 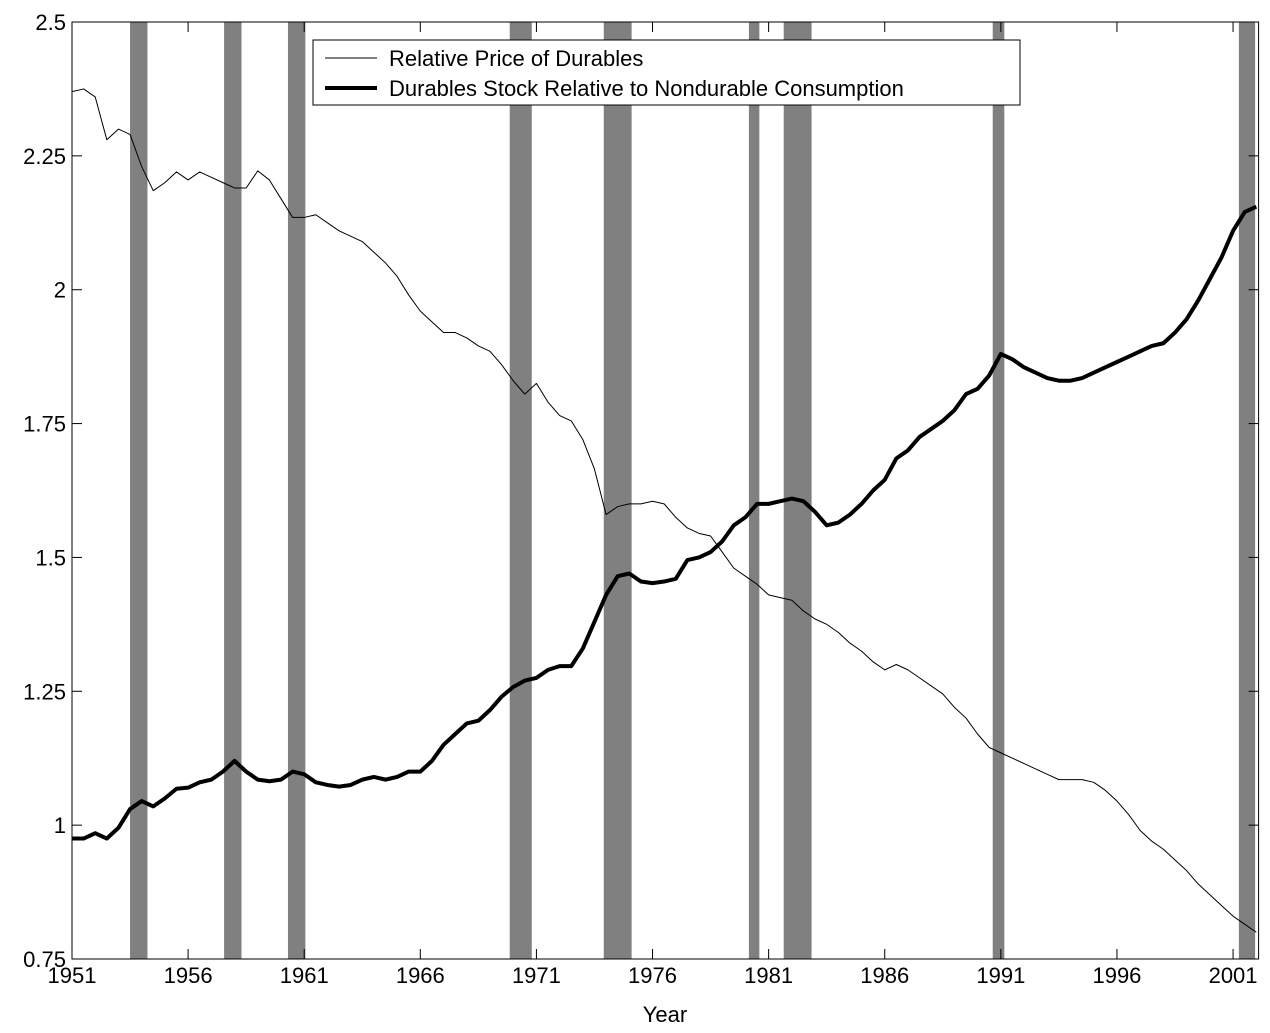 I want to click on x-tick-label: 1961, so click(x=304, y=975).